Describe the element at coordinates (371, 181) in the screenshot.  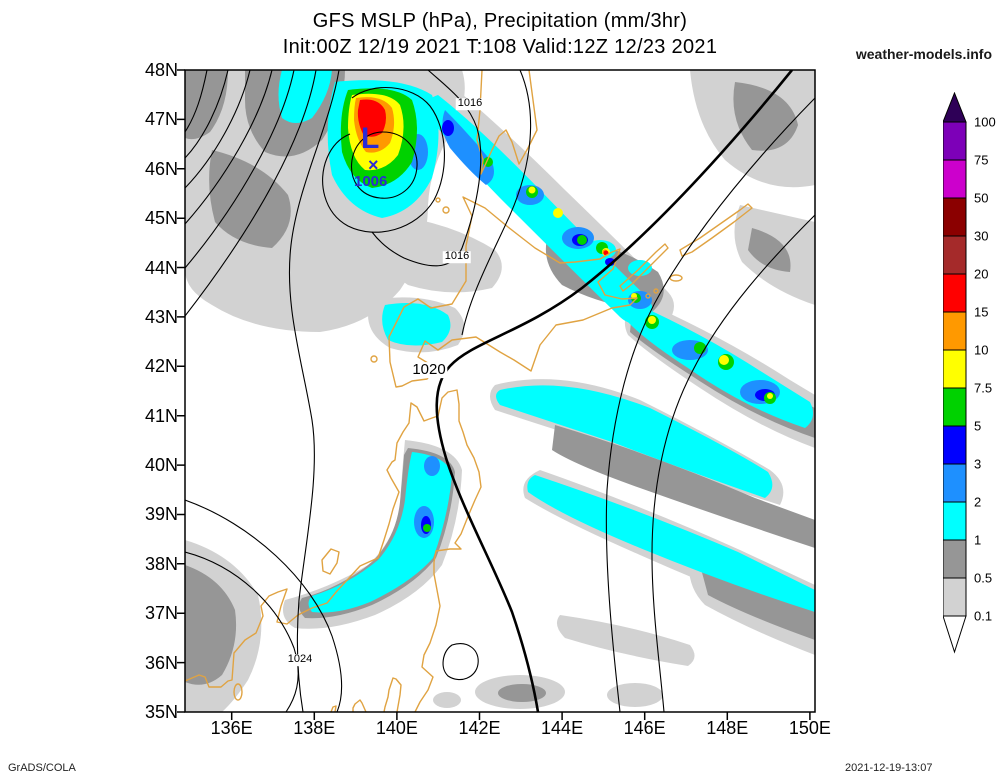
I see `low-pressure-value: 1006` at that location.